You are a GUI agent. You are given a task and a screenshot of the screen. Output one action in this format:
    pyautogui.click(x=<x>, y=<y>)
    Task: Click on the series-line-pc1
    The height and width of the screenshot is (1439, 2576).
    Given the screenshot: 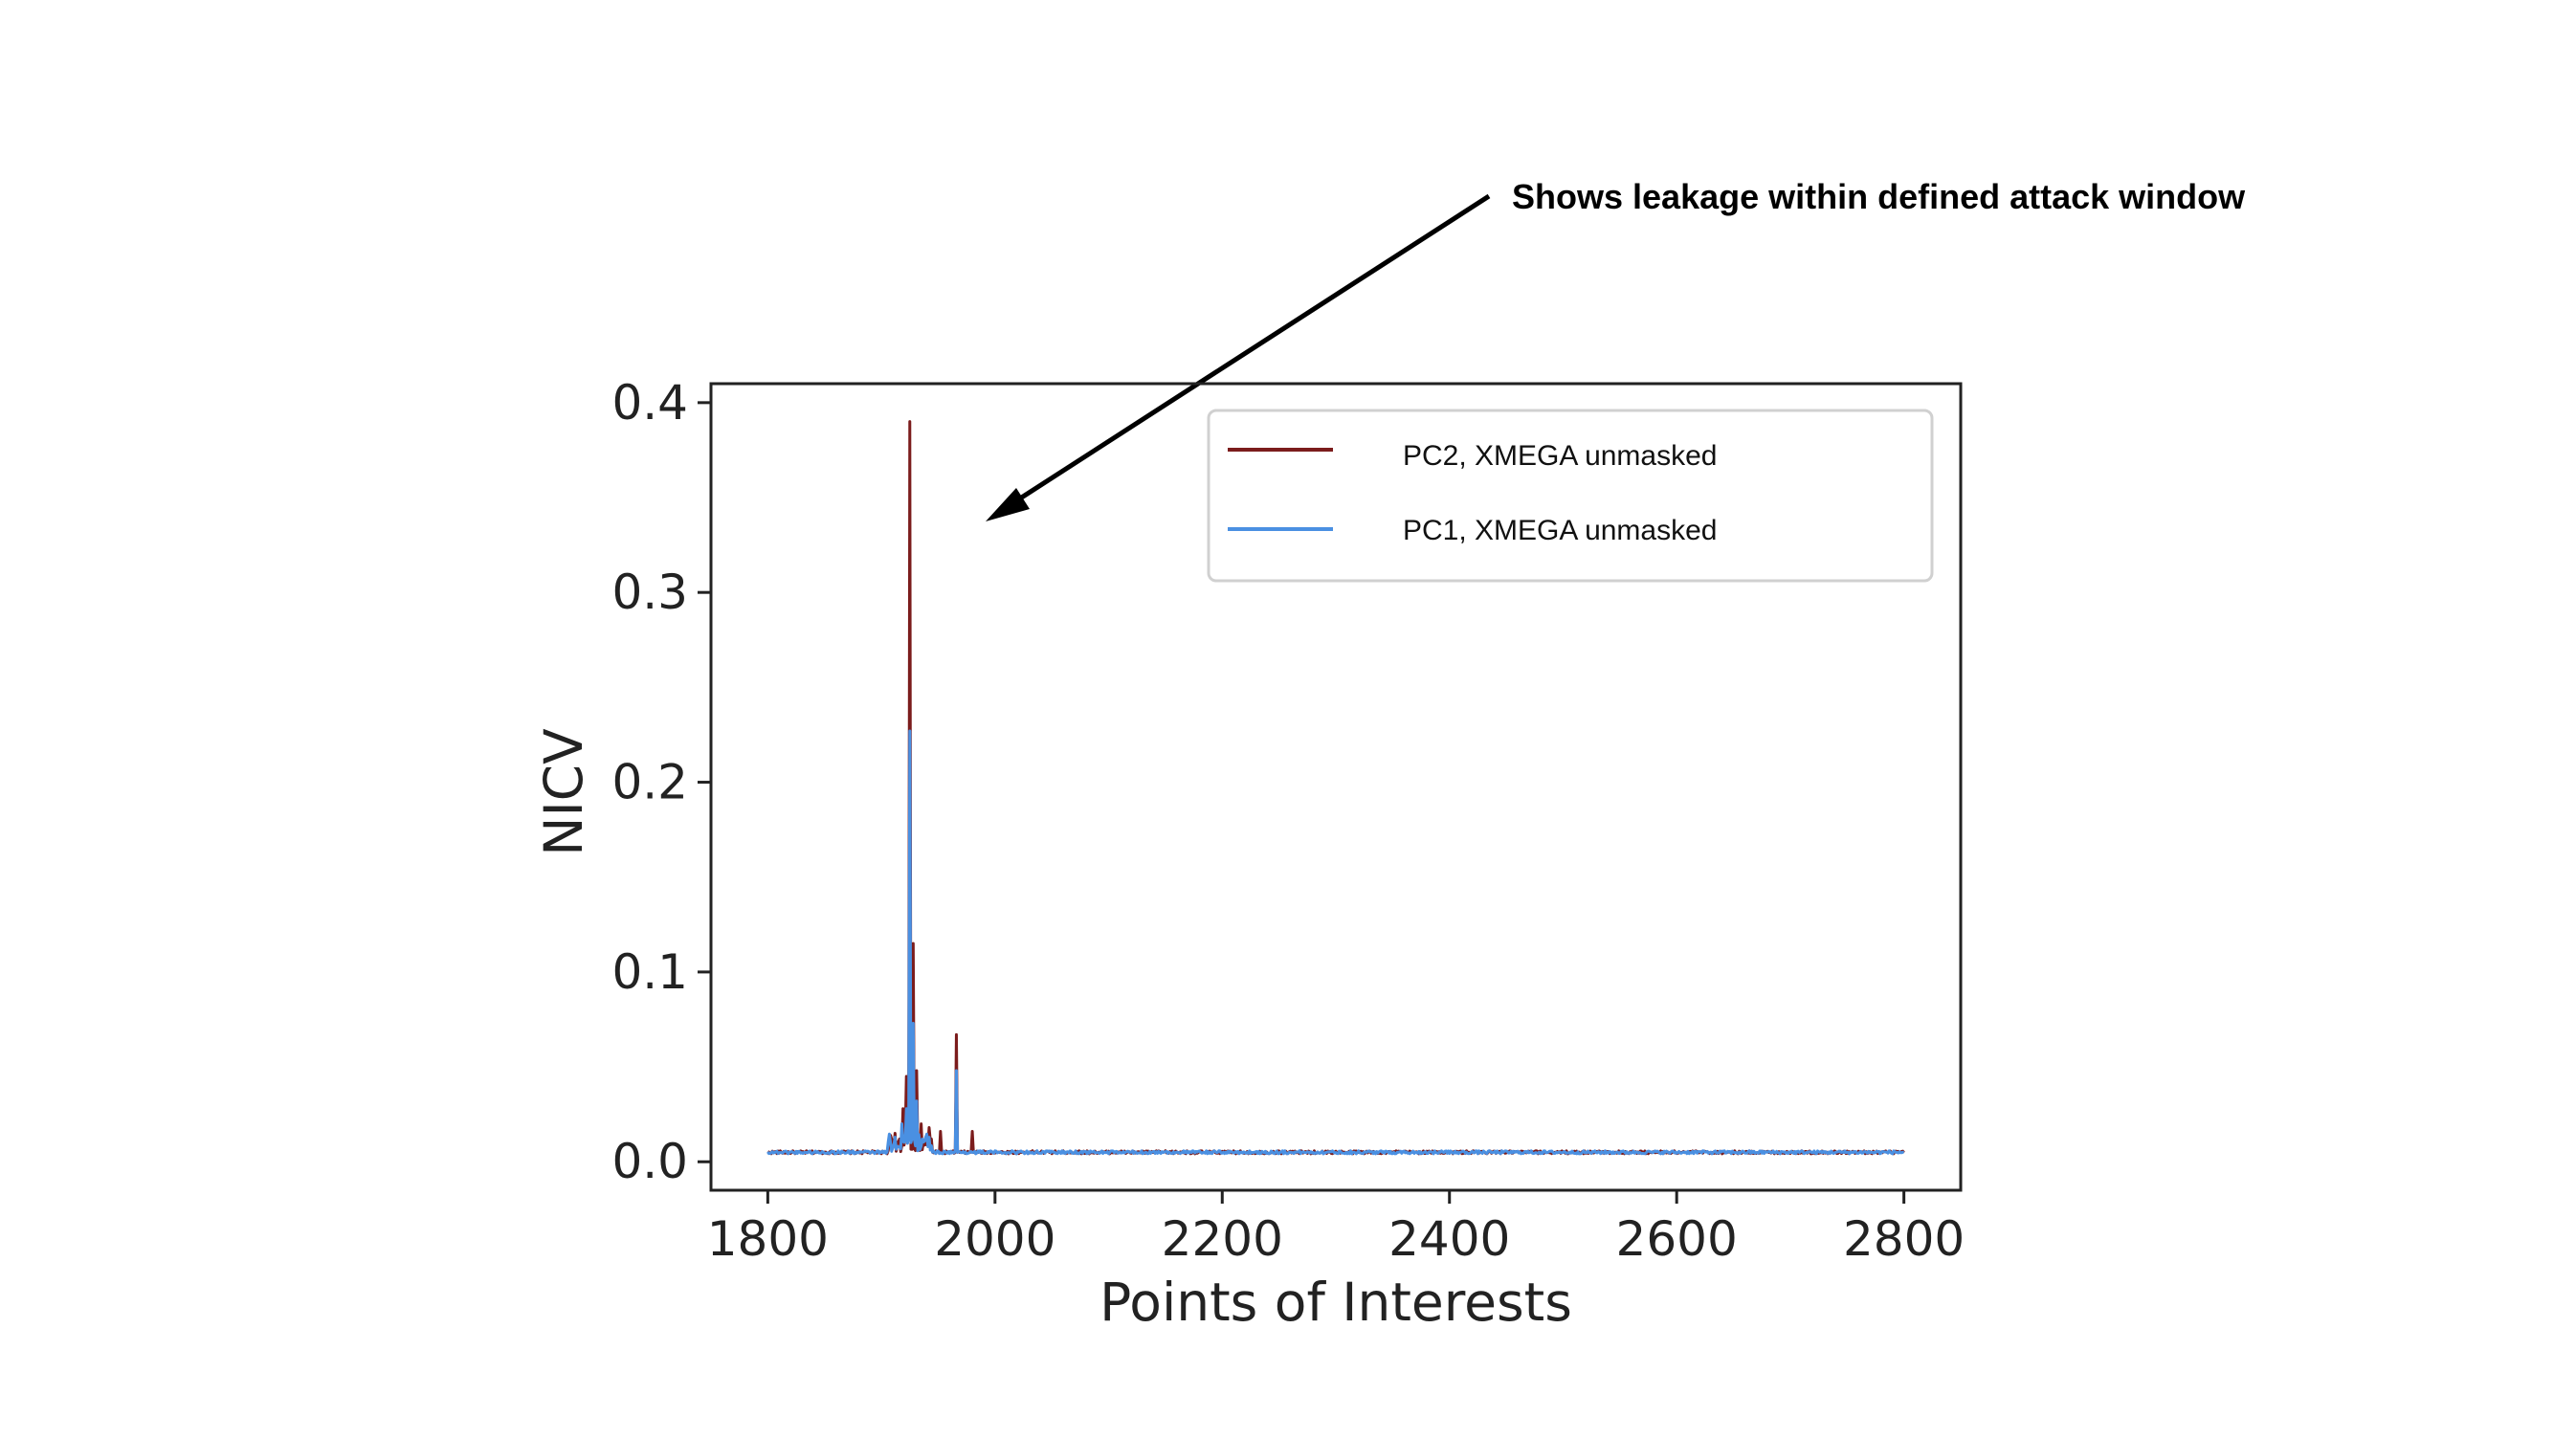 What is the action you would take?
    pyautogui.click(x=1335, y=942)
    